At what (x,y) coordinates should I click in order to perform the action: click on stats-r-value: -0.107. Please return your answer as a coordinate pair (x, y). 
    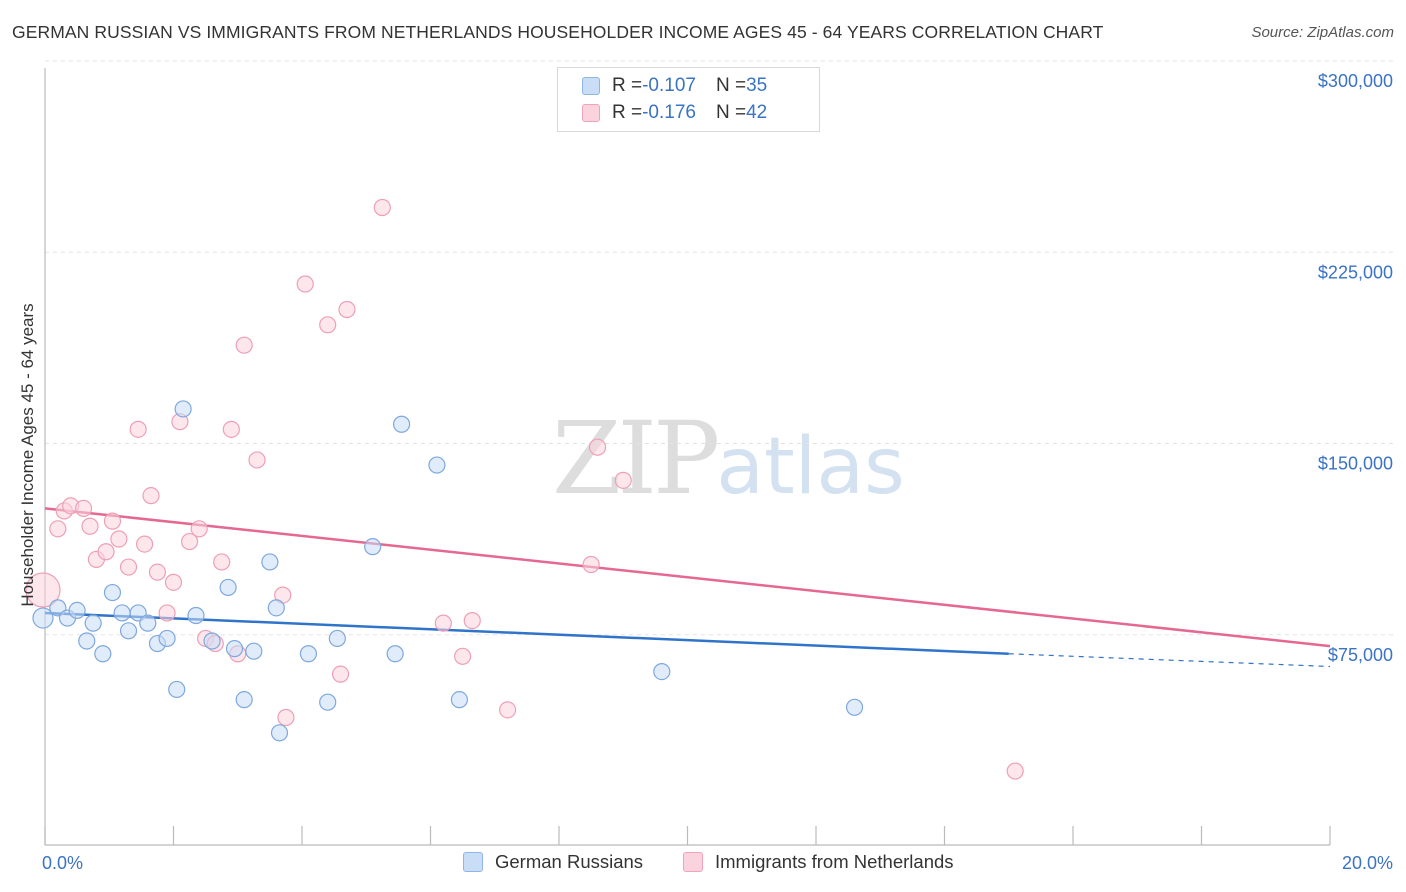
    Looking at the image, I should click on (669, 85).